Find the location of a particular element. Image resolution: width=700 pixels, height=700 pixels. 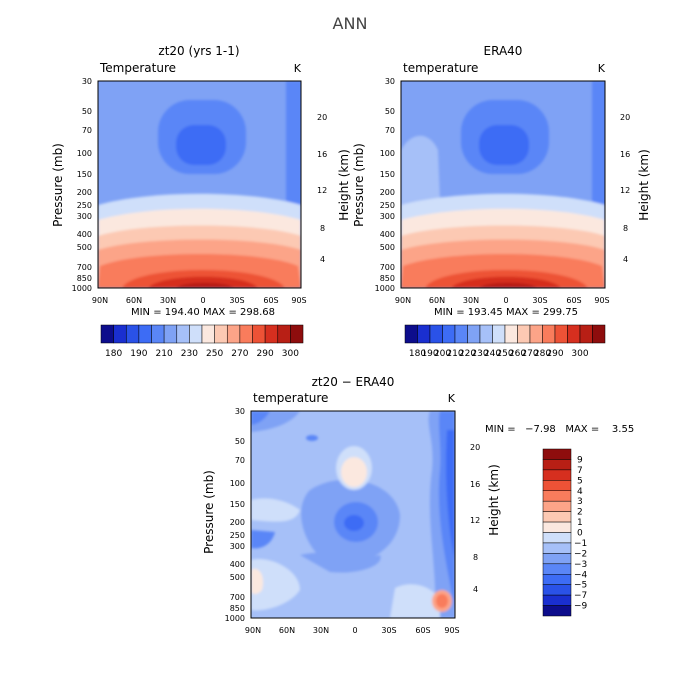

panel-model-units: K is located at coordinates (298, 68).